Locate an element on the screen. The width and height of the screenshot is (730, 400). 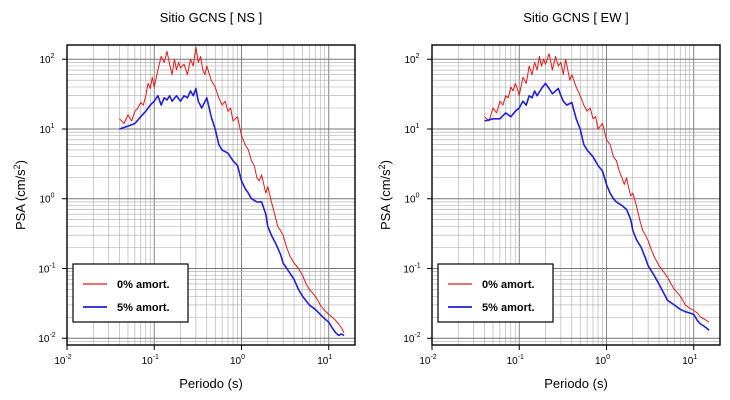
chart-title: Sitio GCNS [ NS ] is located at coordinates (211, 17).